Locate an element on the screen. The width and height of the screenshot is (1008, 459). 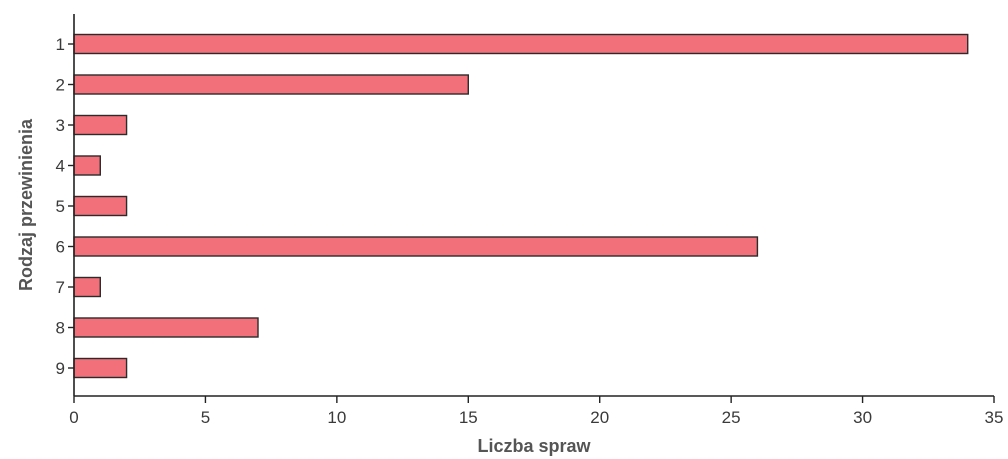
y-tick-label: 7 is located at coordinates (60, 287).